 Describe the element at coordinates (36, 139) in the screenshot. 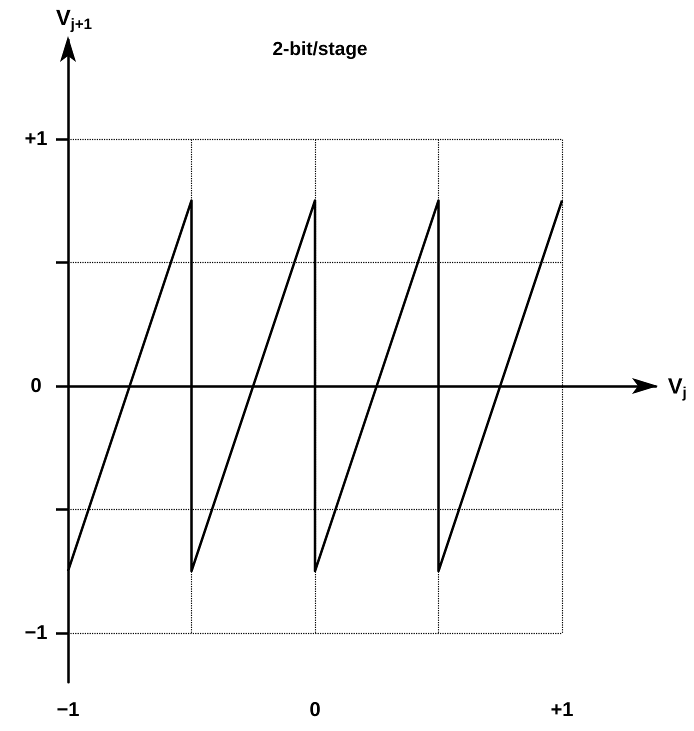

I see `y-tick-label: +1` at that location.